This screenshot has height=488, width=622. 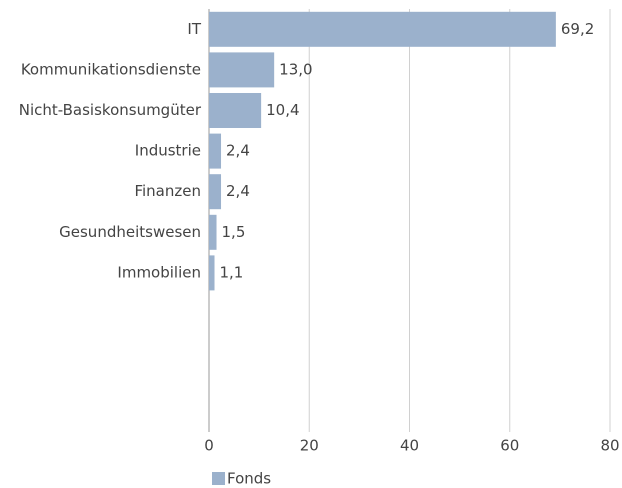 What do you see at coordinates (218, 478) in the screenshot?
I see `legend-swatch` at bounding box center [218, 478].